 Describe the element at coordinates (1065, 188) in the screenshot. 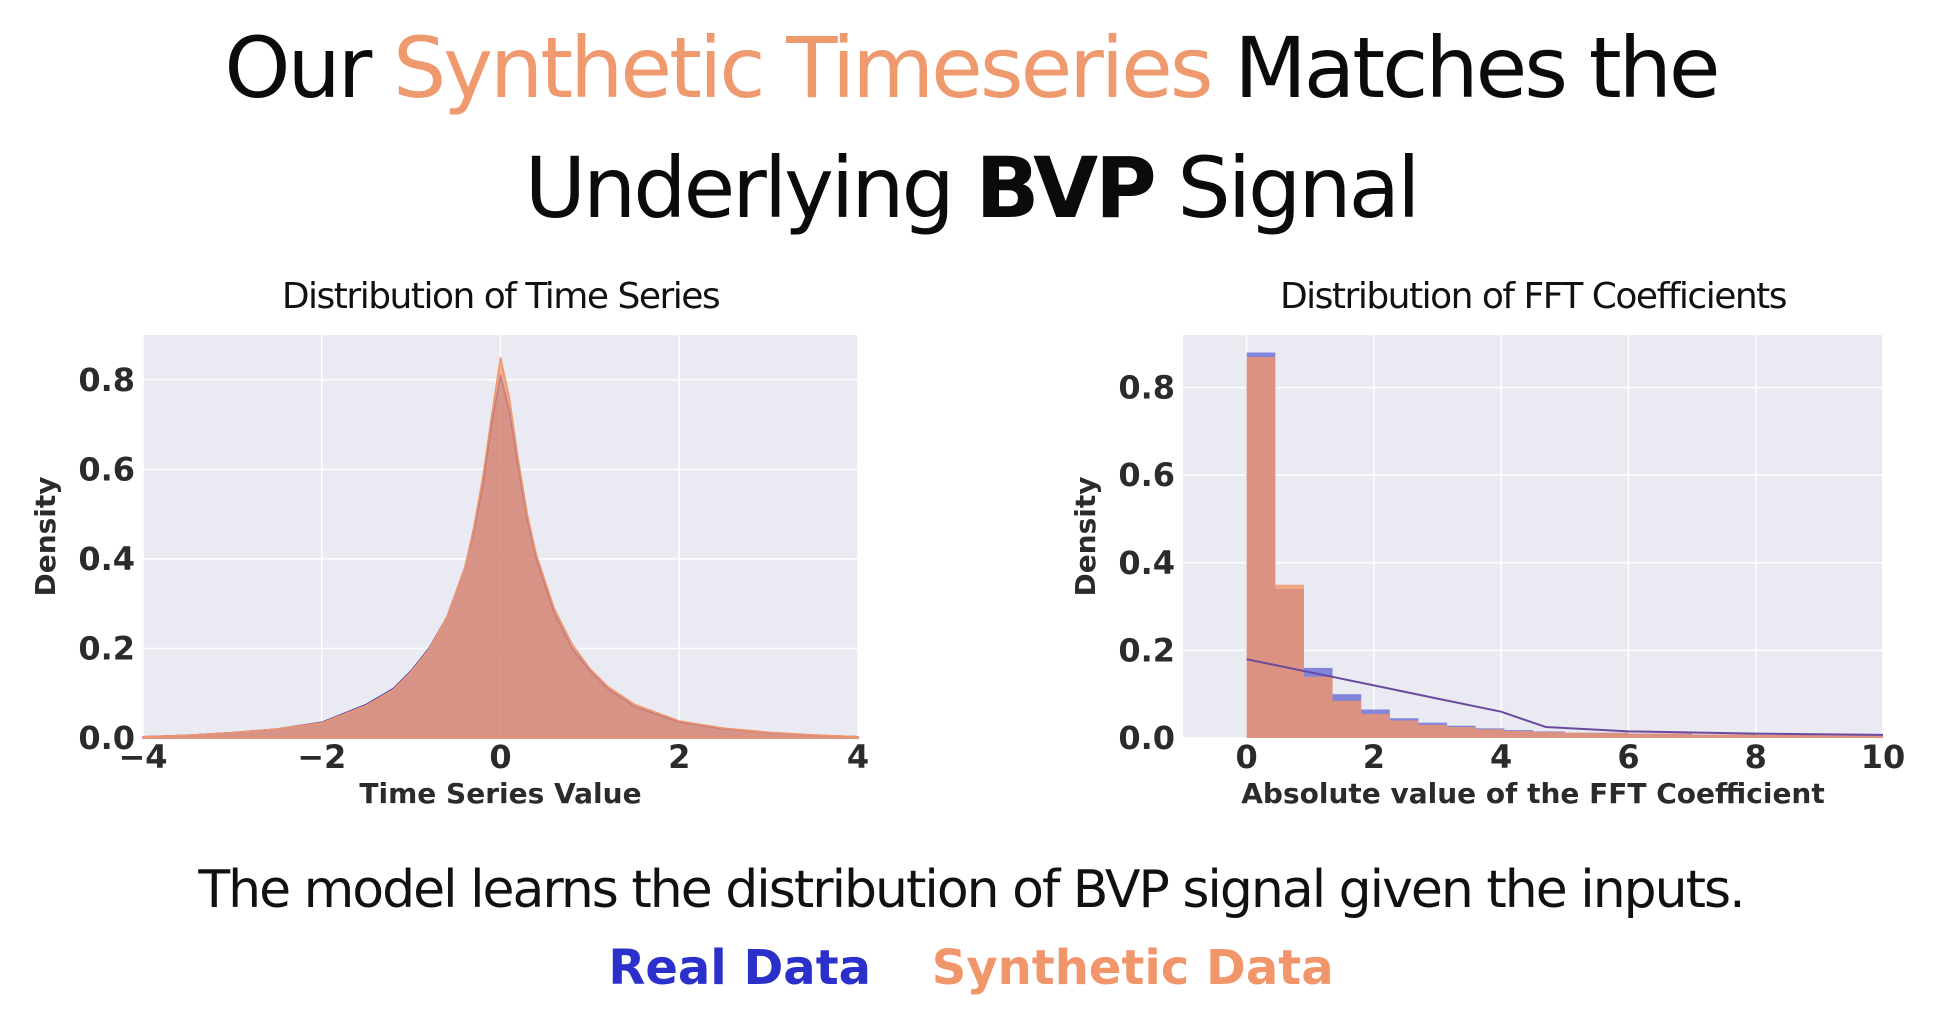

I see `title-bold: BVP` at that location.